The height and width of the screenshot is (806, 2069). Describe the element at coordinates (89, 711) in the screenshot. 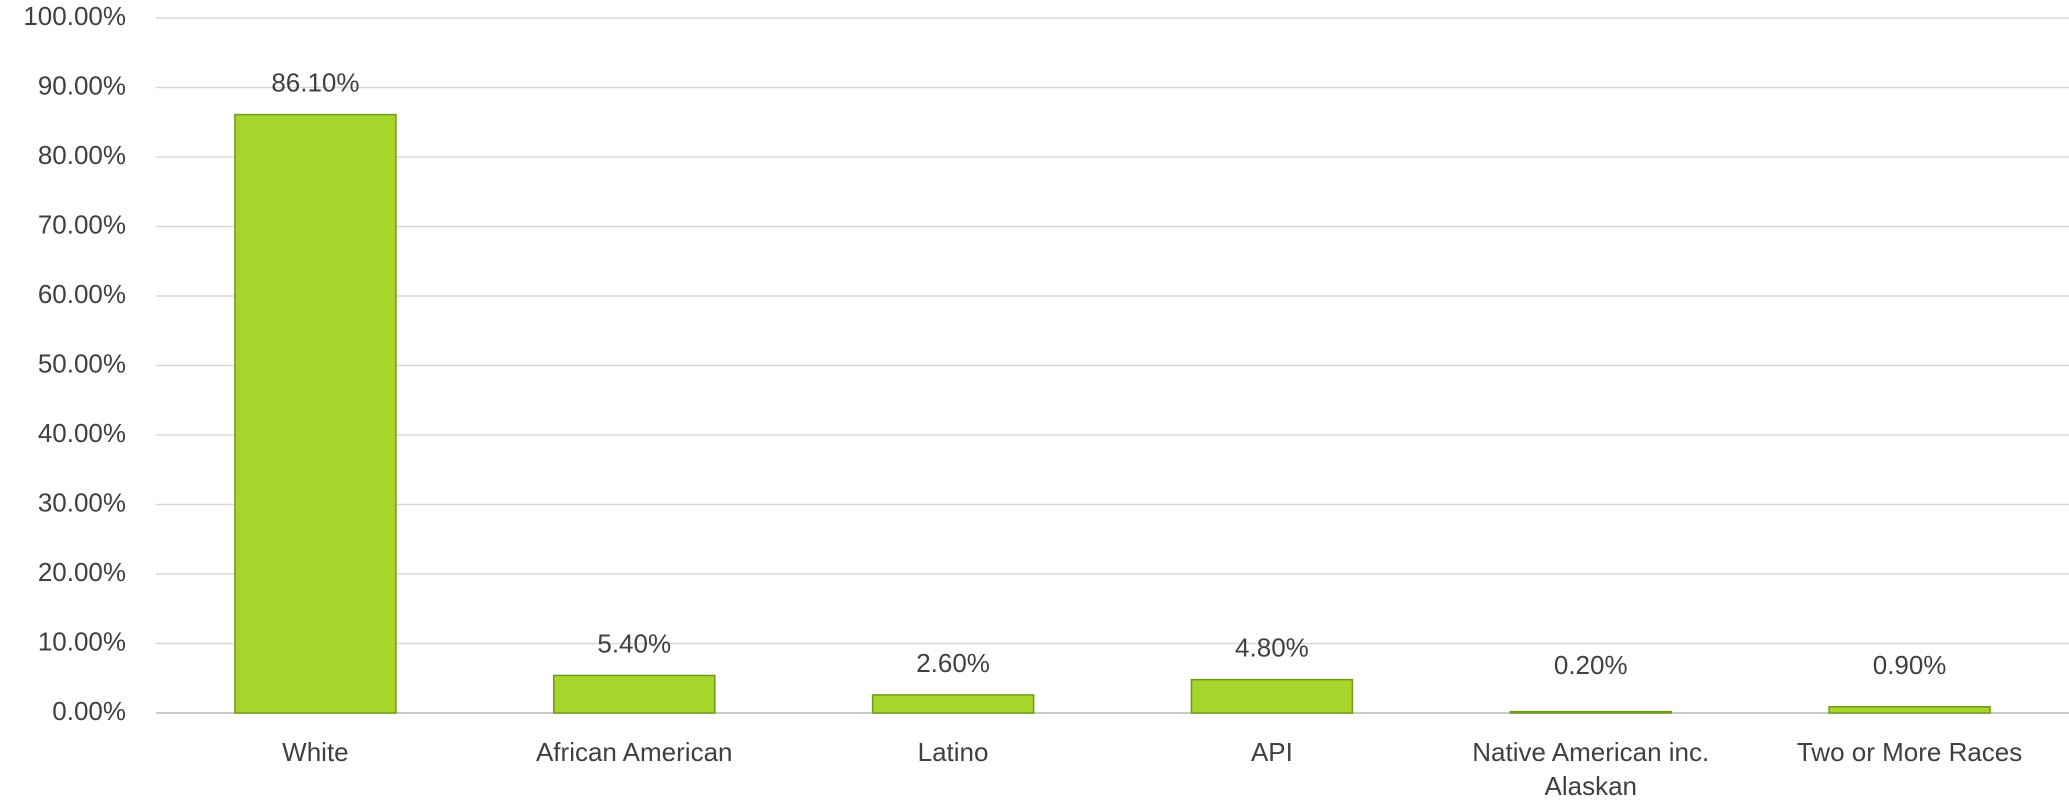

I see `y-tick-label: 0.00%` at that location.